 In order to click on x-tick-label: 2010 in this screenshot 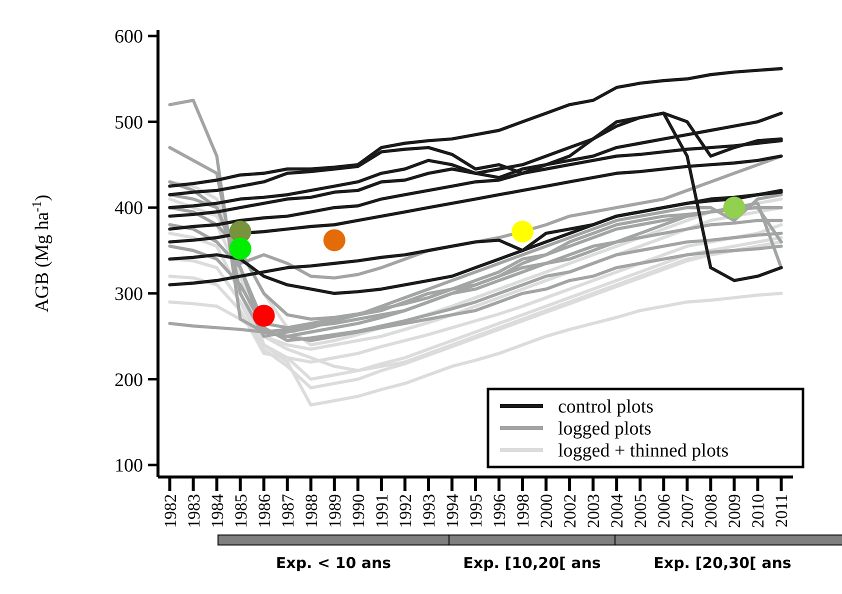, I will do `click(758, 511)`.